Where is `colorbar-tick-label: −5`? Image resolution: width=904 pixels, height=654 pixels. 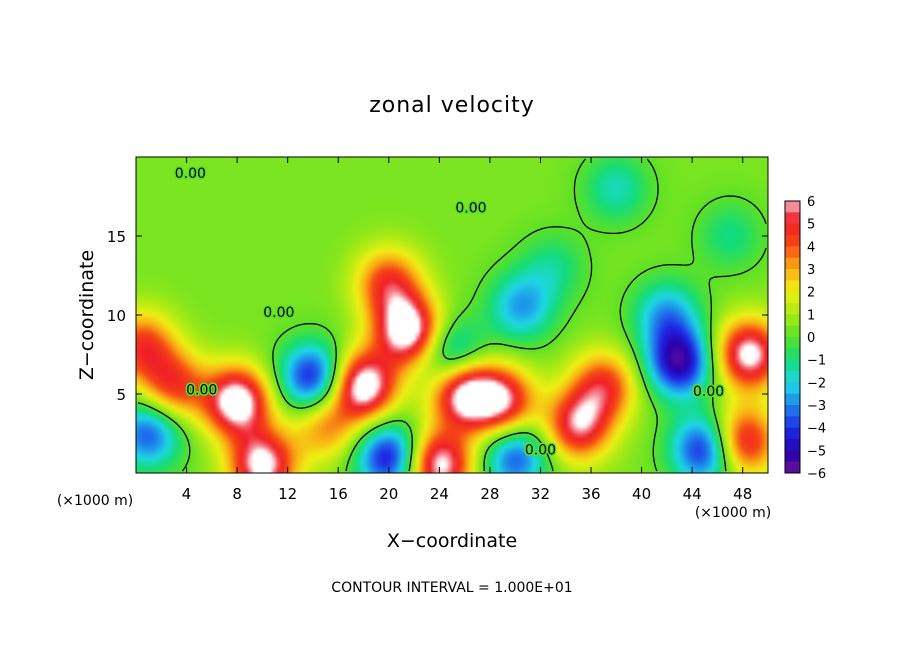 colorbar-tick-label: −5 is located at coordinates (816, 451).